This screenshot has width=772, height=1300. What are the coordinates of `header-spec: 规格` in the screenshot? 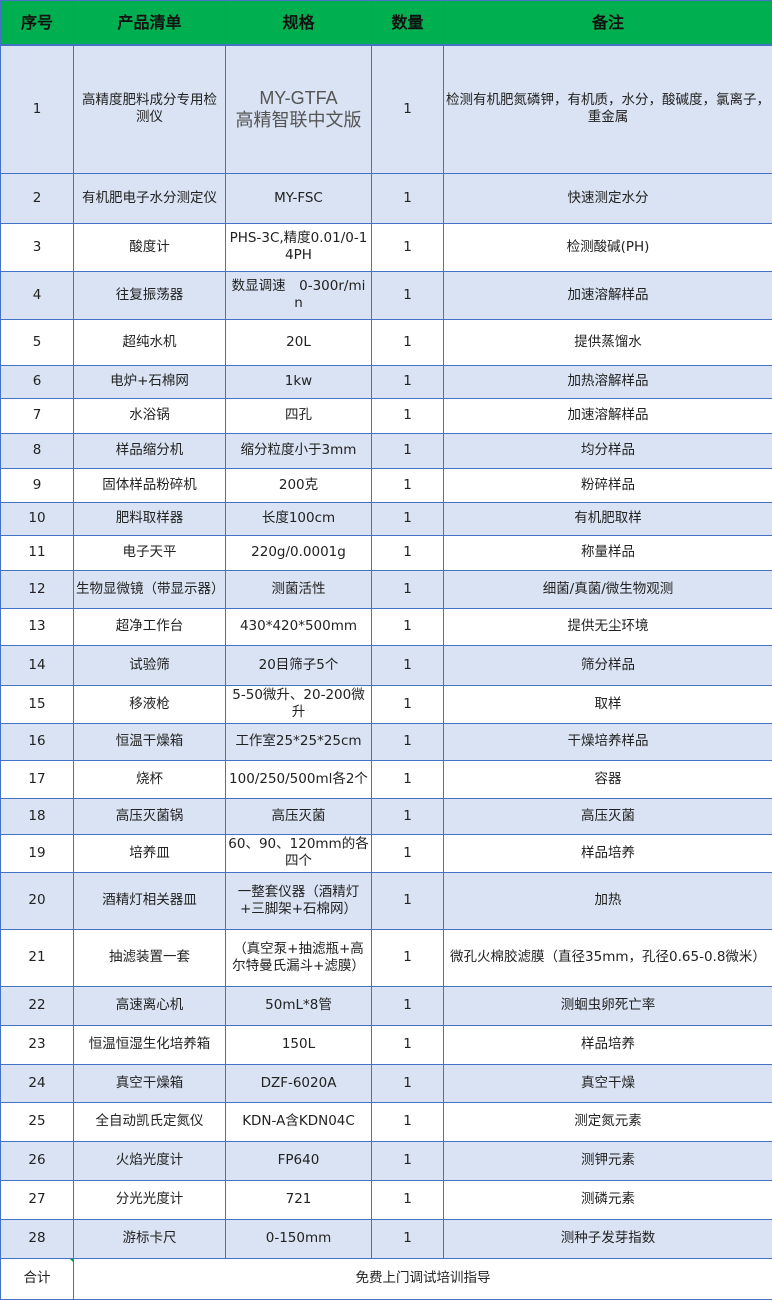 It's located at (299, 23).